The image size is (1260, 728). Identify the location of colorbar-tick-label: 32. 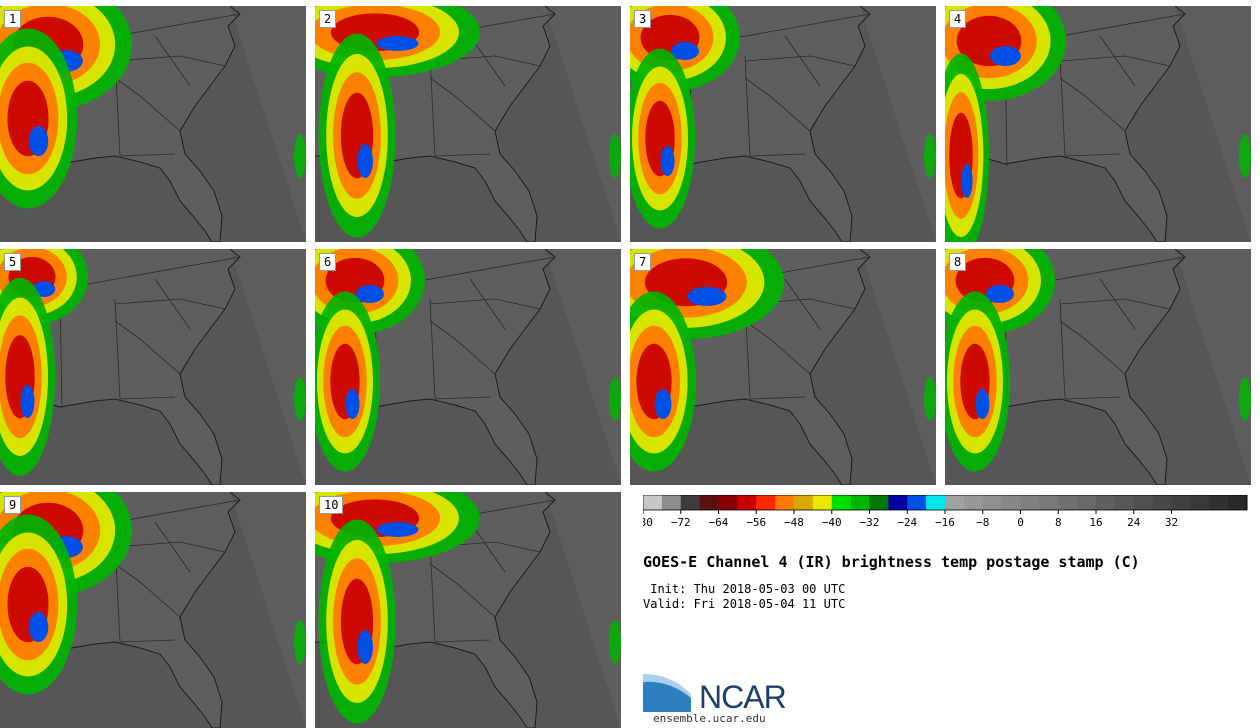
(1171, 522).